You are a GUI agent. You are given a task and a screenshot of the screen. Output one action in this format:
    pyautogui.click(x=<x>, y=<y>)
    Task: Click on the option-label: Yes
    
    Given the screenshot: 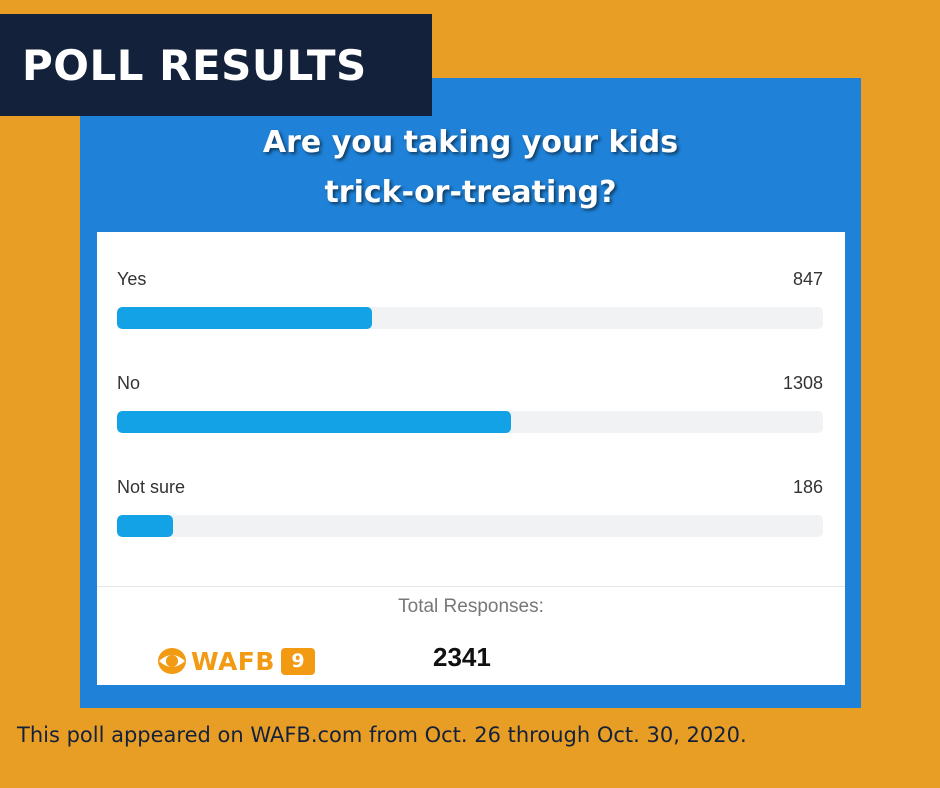 What is the action you would take?
    pyautogui.click(x=132, y=279)
    